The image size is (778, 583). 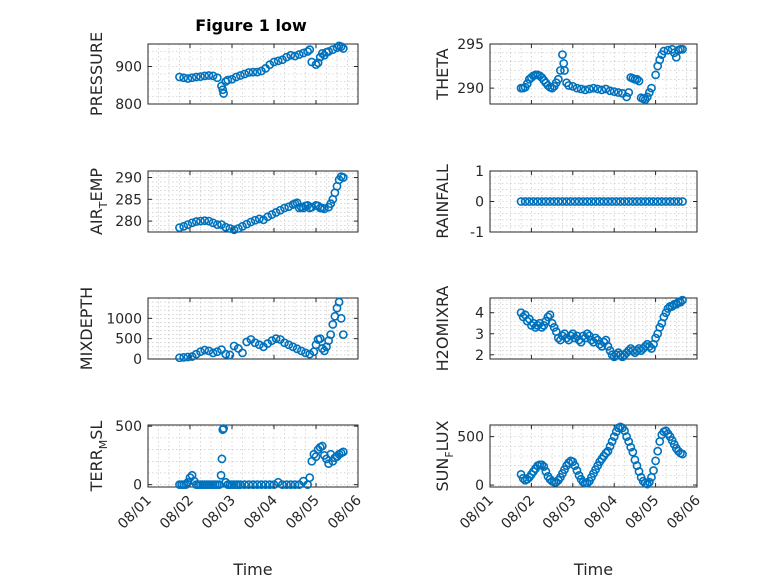 What do you see at coordinates (103, 445) in the screenshot?
I see `y-axis-label-subscript: M` at bounding box center [103, 445].